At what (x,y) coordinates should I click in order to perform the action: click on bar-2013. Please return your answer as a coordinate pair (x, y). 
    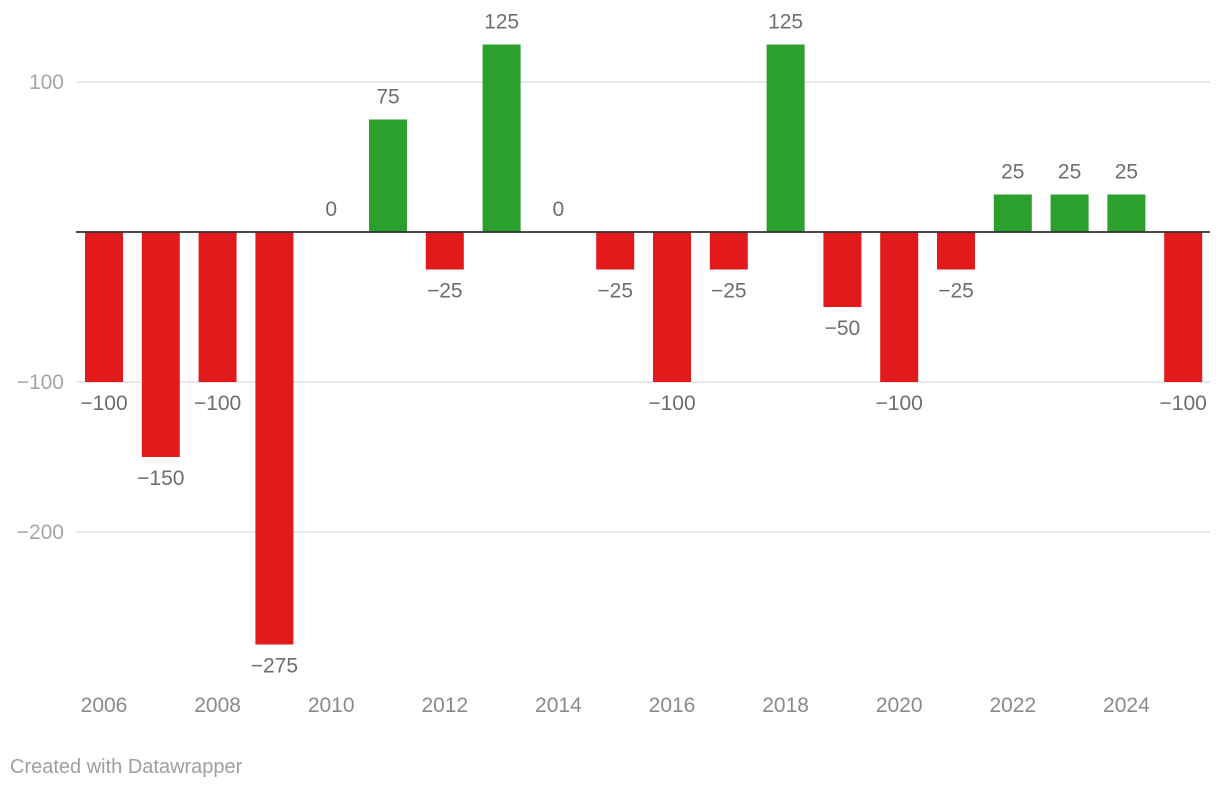
    Looking at the image, I should click on (501, 138).